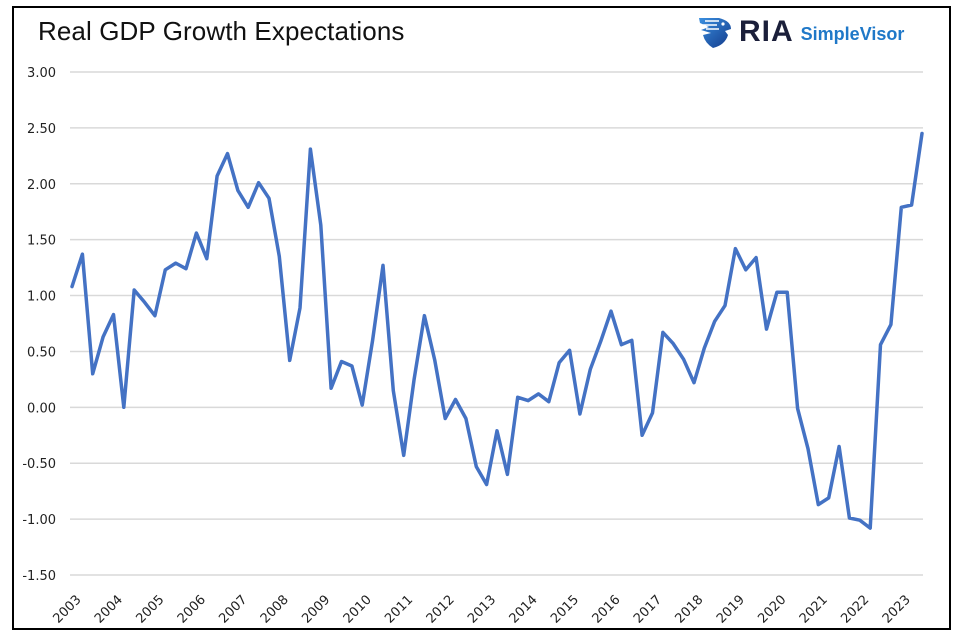 This screenshot has width=956, height=635. Describe the element at coordinates (715, 33) in the screenshot. I see `eagle-shield-icon` at that location.